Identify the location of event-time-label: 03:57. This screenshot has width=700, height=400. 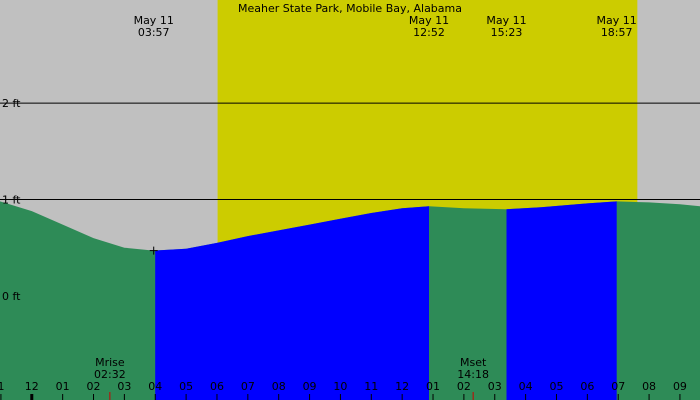
(154, 32).